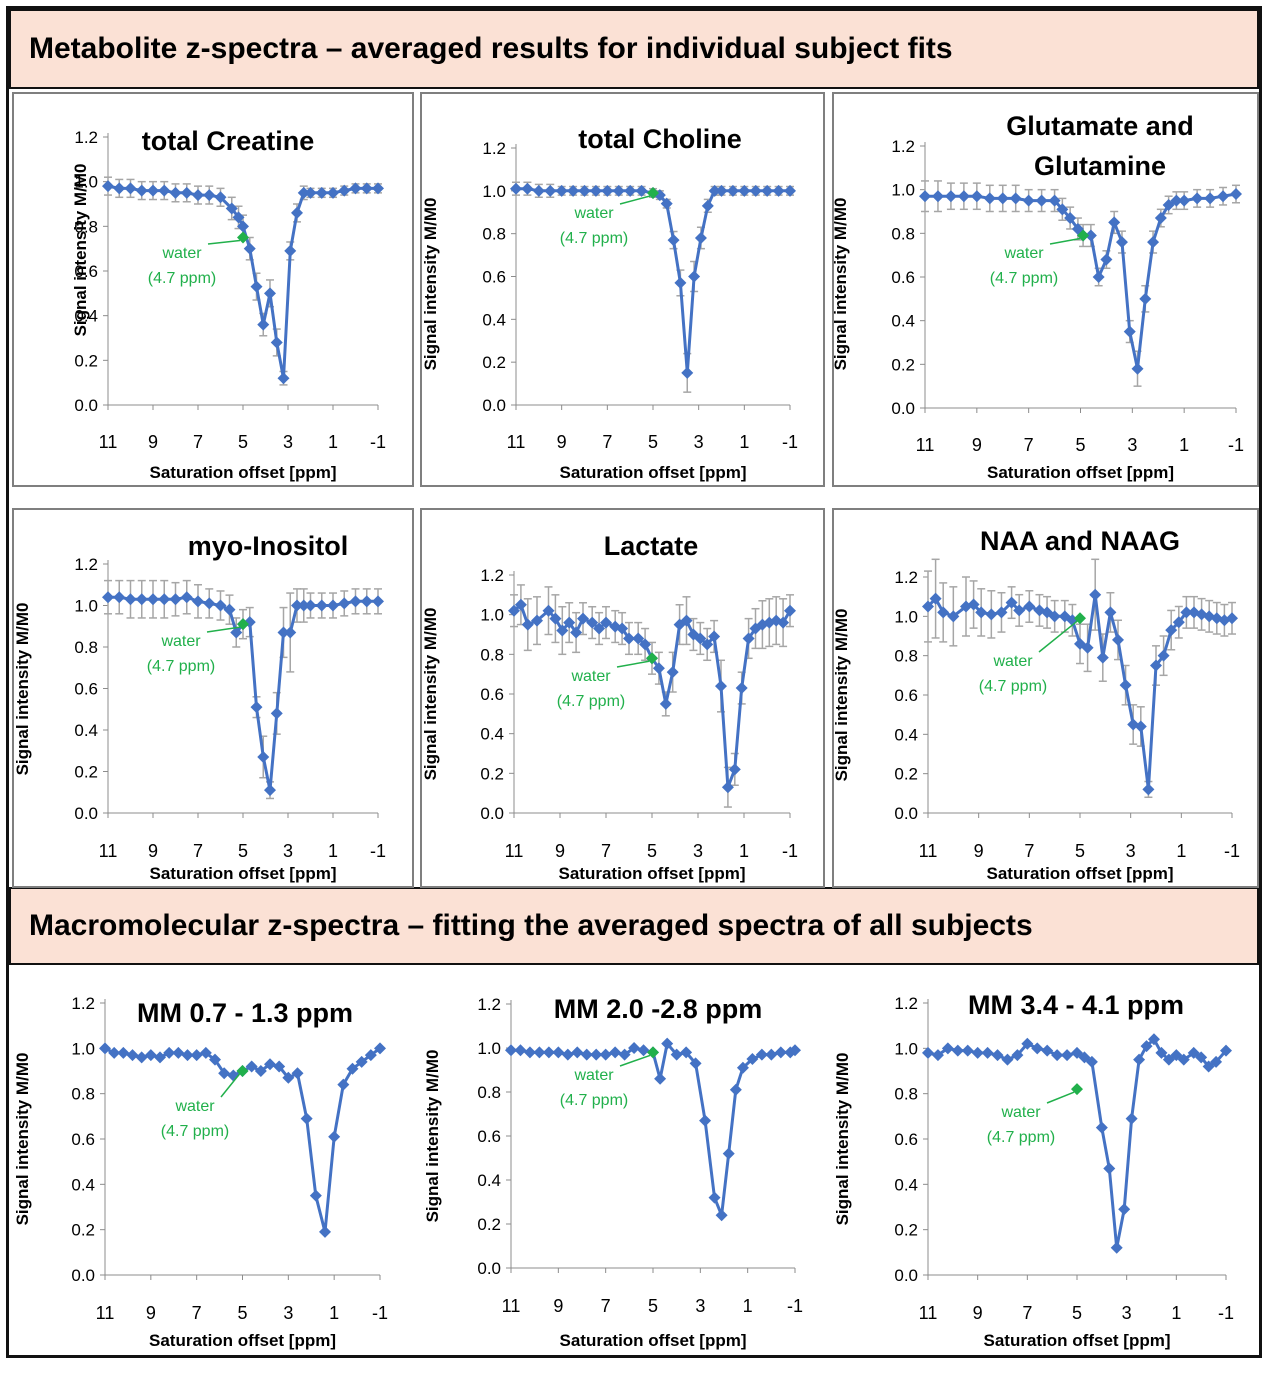  What do you see at coordinates (243, 624) in the screenshot?
I see `water-point` at bounding box center [243, 624].